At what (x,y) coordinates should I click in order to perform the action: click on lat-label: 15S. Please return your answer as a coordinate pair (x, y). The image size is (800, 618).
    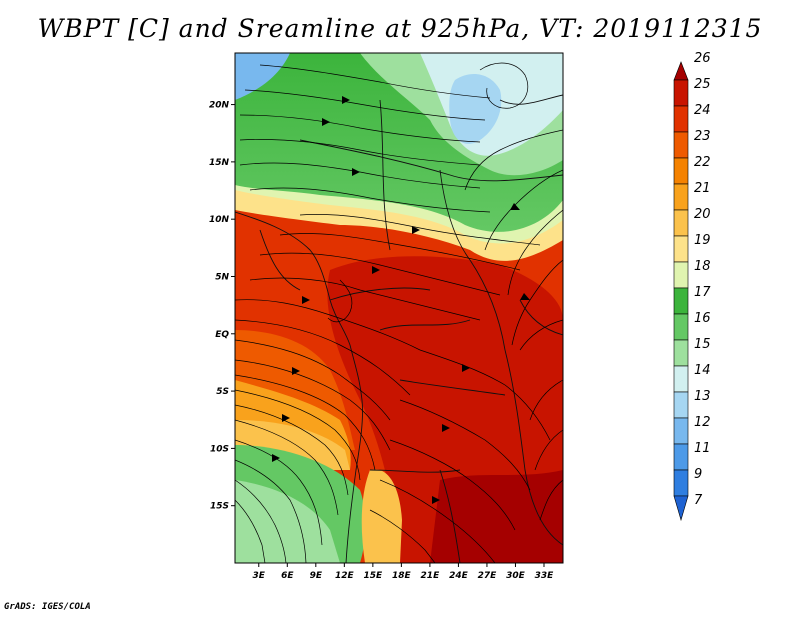
    Looking at the image, I should click on (219, 507).